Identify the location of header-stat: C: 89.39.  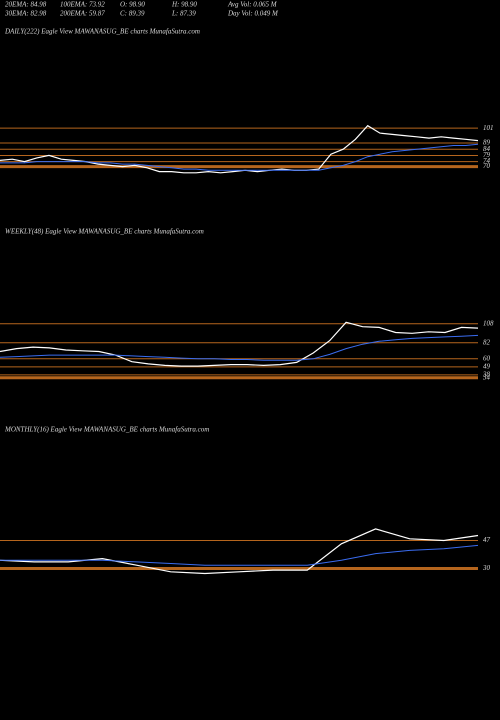
(132, 14).